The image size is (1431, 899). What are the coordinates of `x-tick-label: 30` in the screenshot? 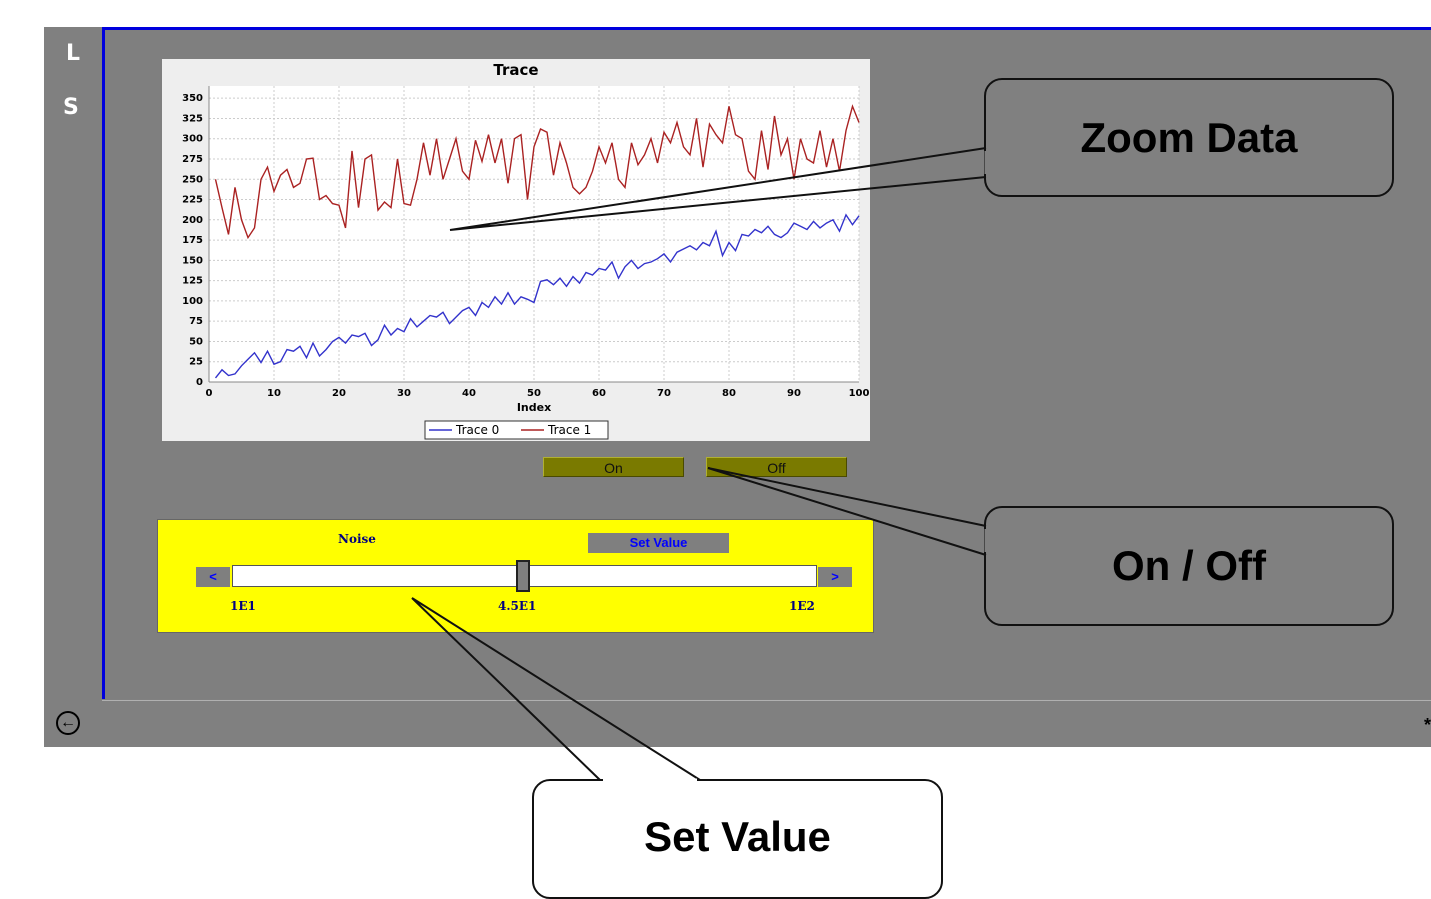 It's located at (404, 393).